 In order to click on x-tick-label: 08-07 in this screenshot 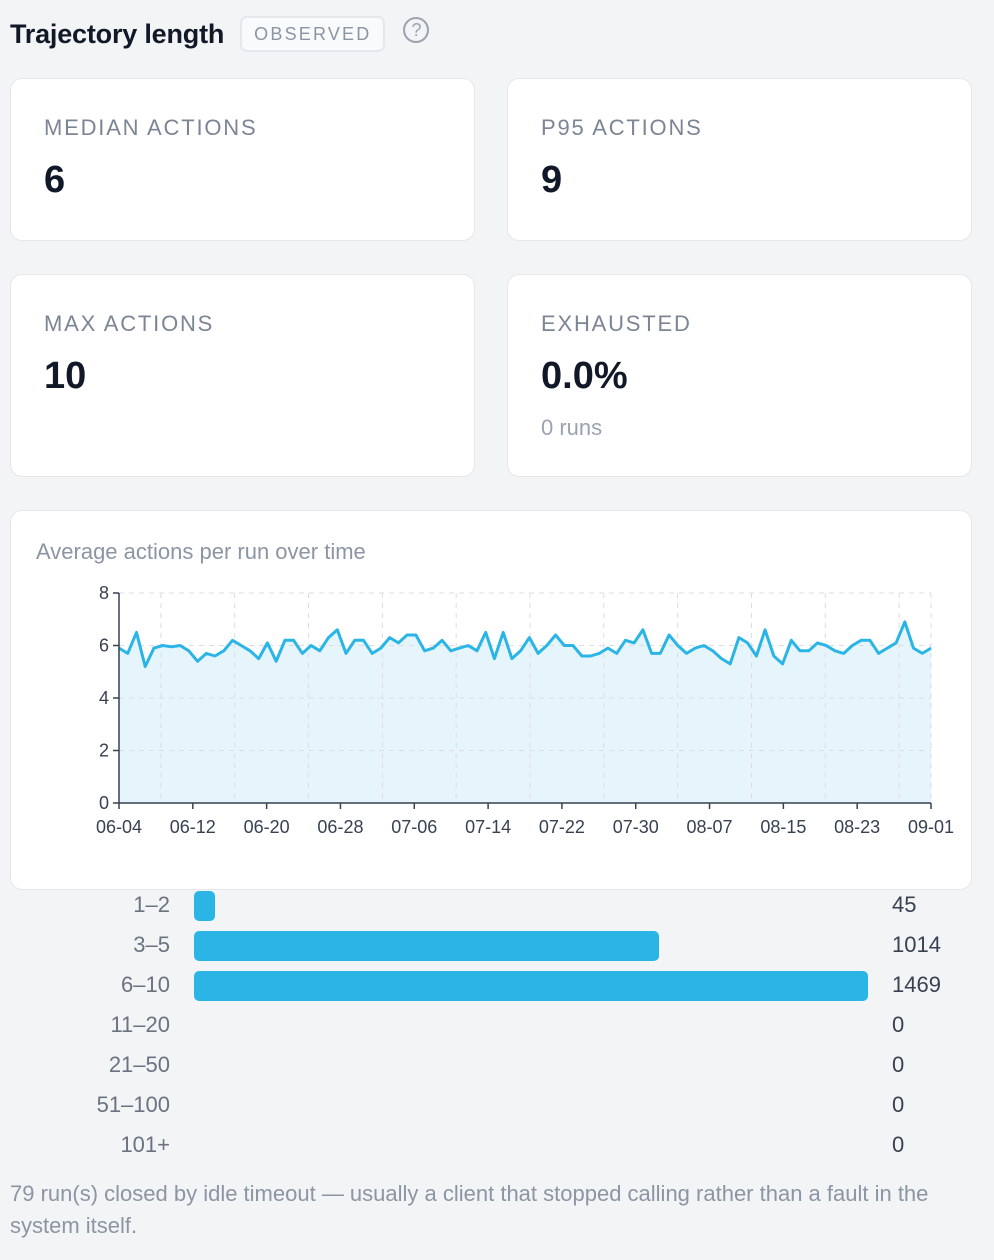, I will do `click(710, 827)`.